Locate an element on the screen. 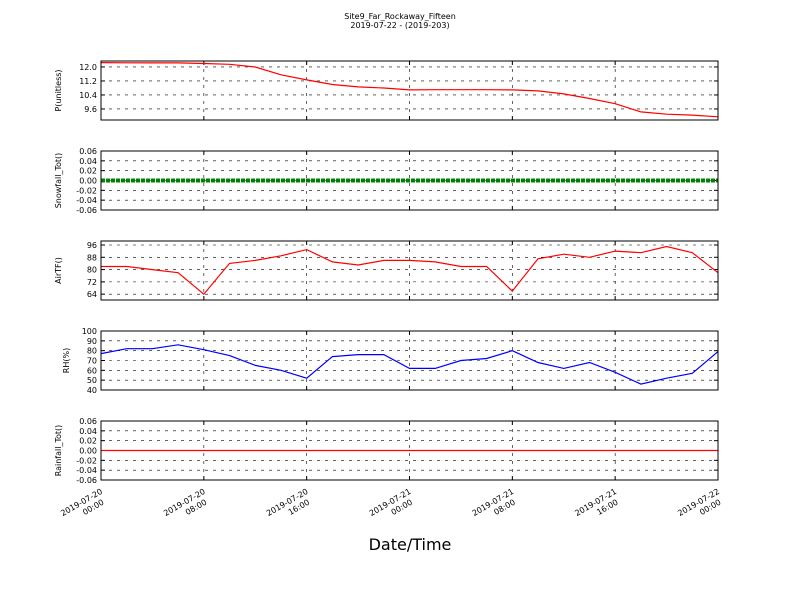 The image size is (800, 600). y-axis-label: P(unitless) is located at coordinates (58, 90).